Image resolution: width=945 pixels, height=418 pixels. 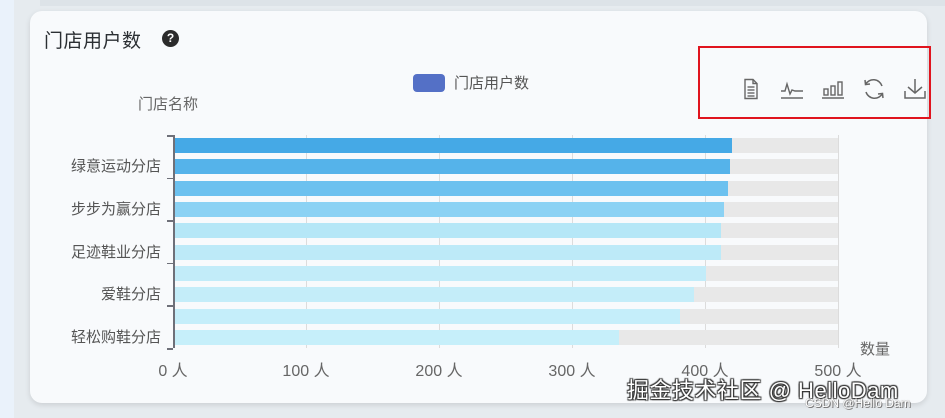 I want to click on line-chart-icon, so click(x=792, y=90).